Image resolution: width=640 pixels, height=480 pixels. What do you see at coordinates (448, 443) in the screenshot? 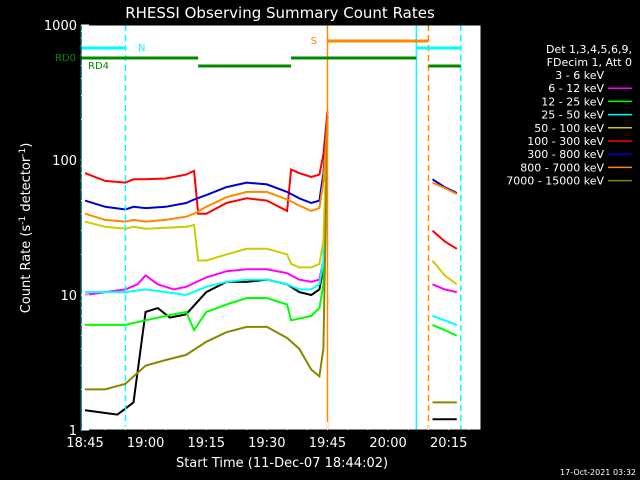
I see `x-tick-label-7: 20:15` at bounding box center [448, 443].